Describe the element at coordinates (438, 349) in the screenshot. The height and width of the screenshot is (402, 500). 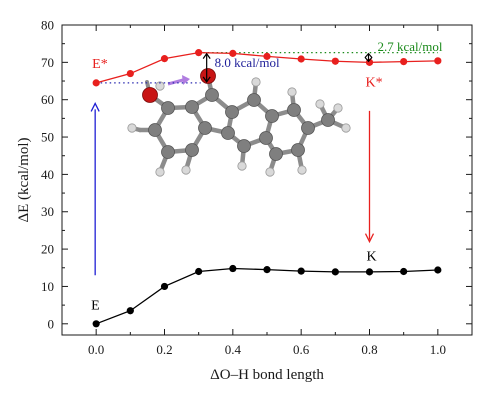
I see `x-tick-label: 1.0` at that location.